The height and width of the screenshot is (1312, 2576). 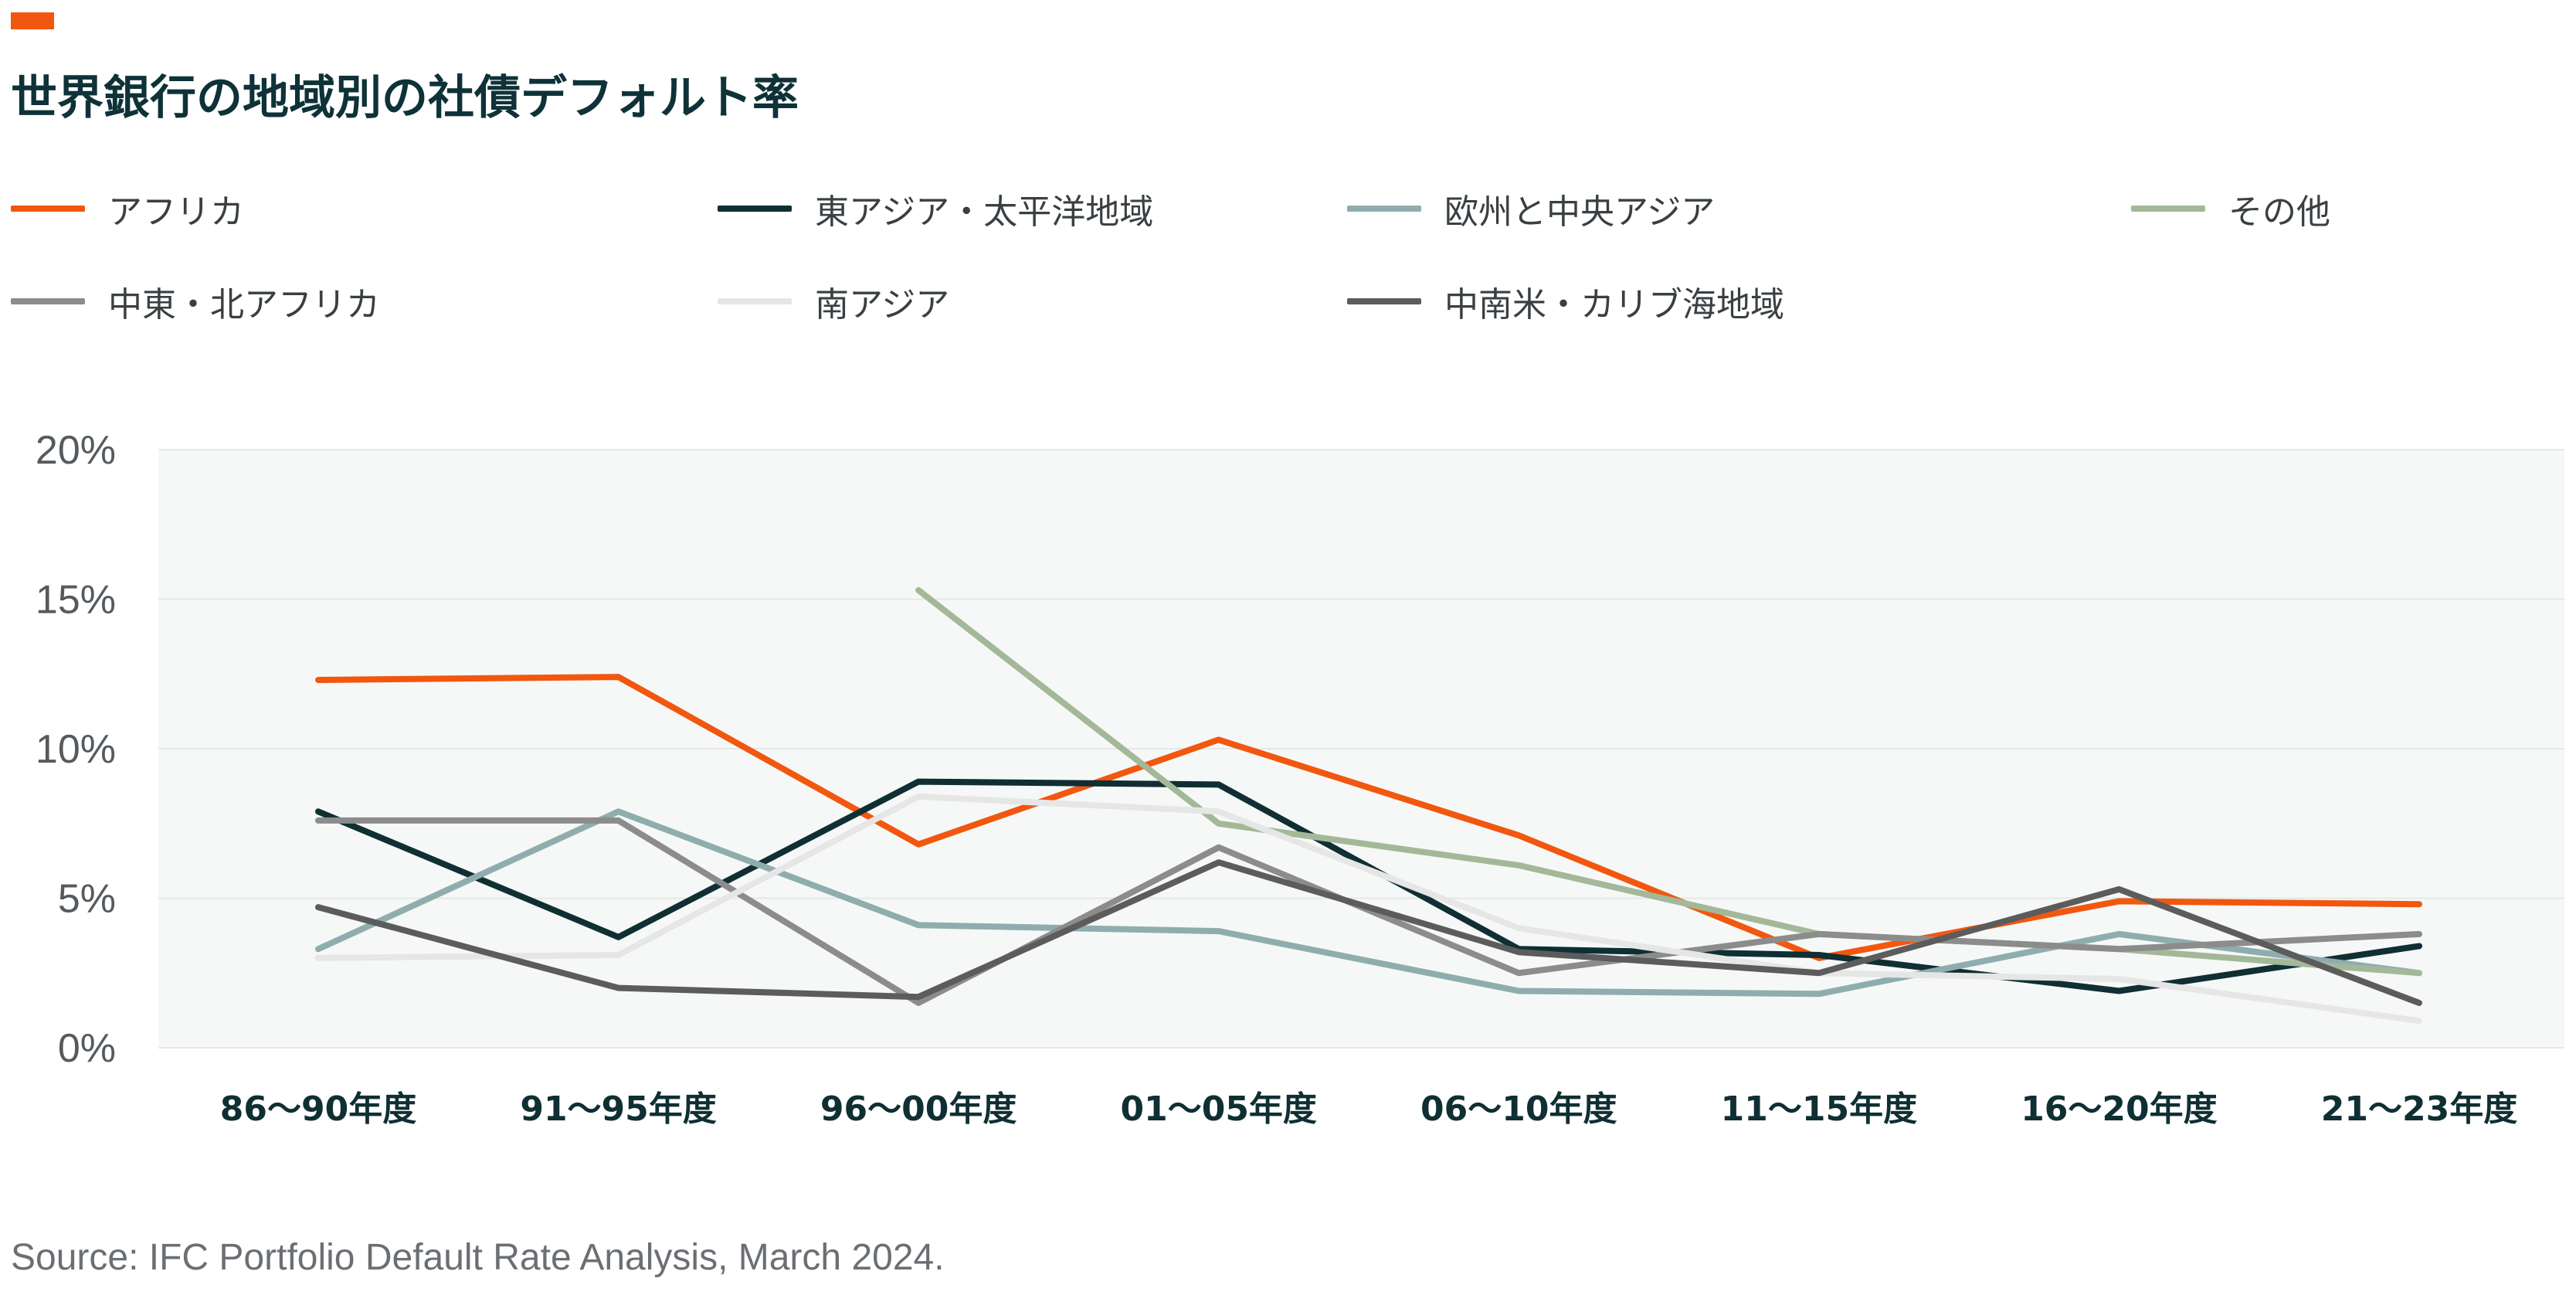 I want to click on accent-bar, so click(x=32, y=20).